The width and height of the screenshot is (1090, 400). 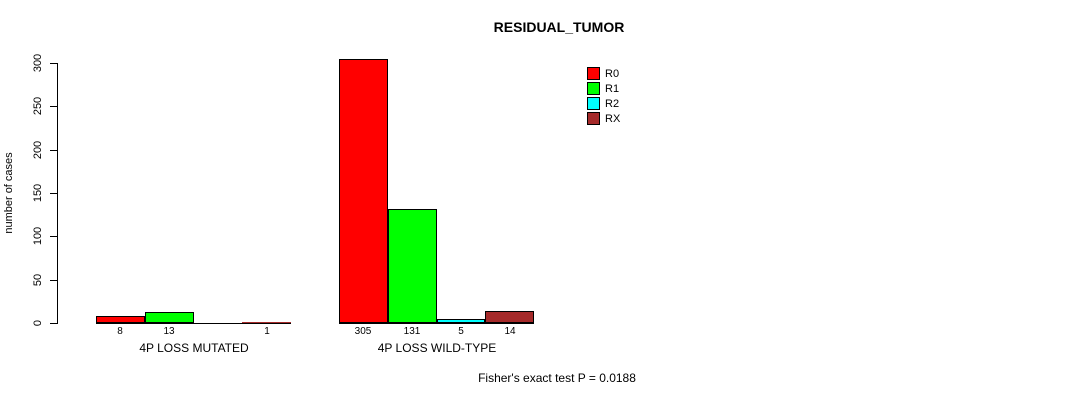 I want to click on legend-label: R0, so click(x=612, y=73).